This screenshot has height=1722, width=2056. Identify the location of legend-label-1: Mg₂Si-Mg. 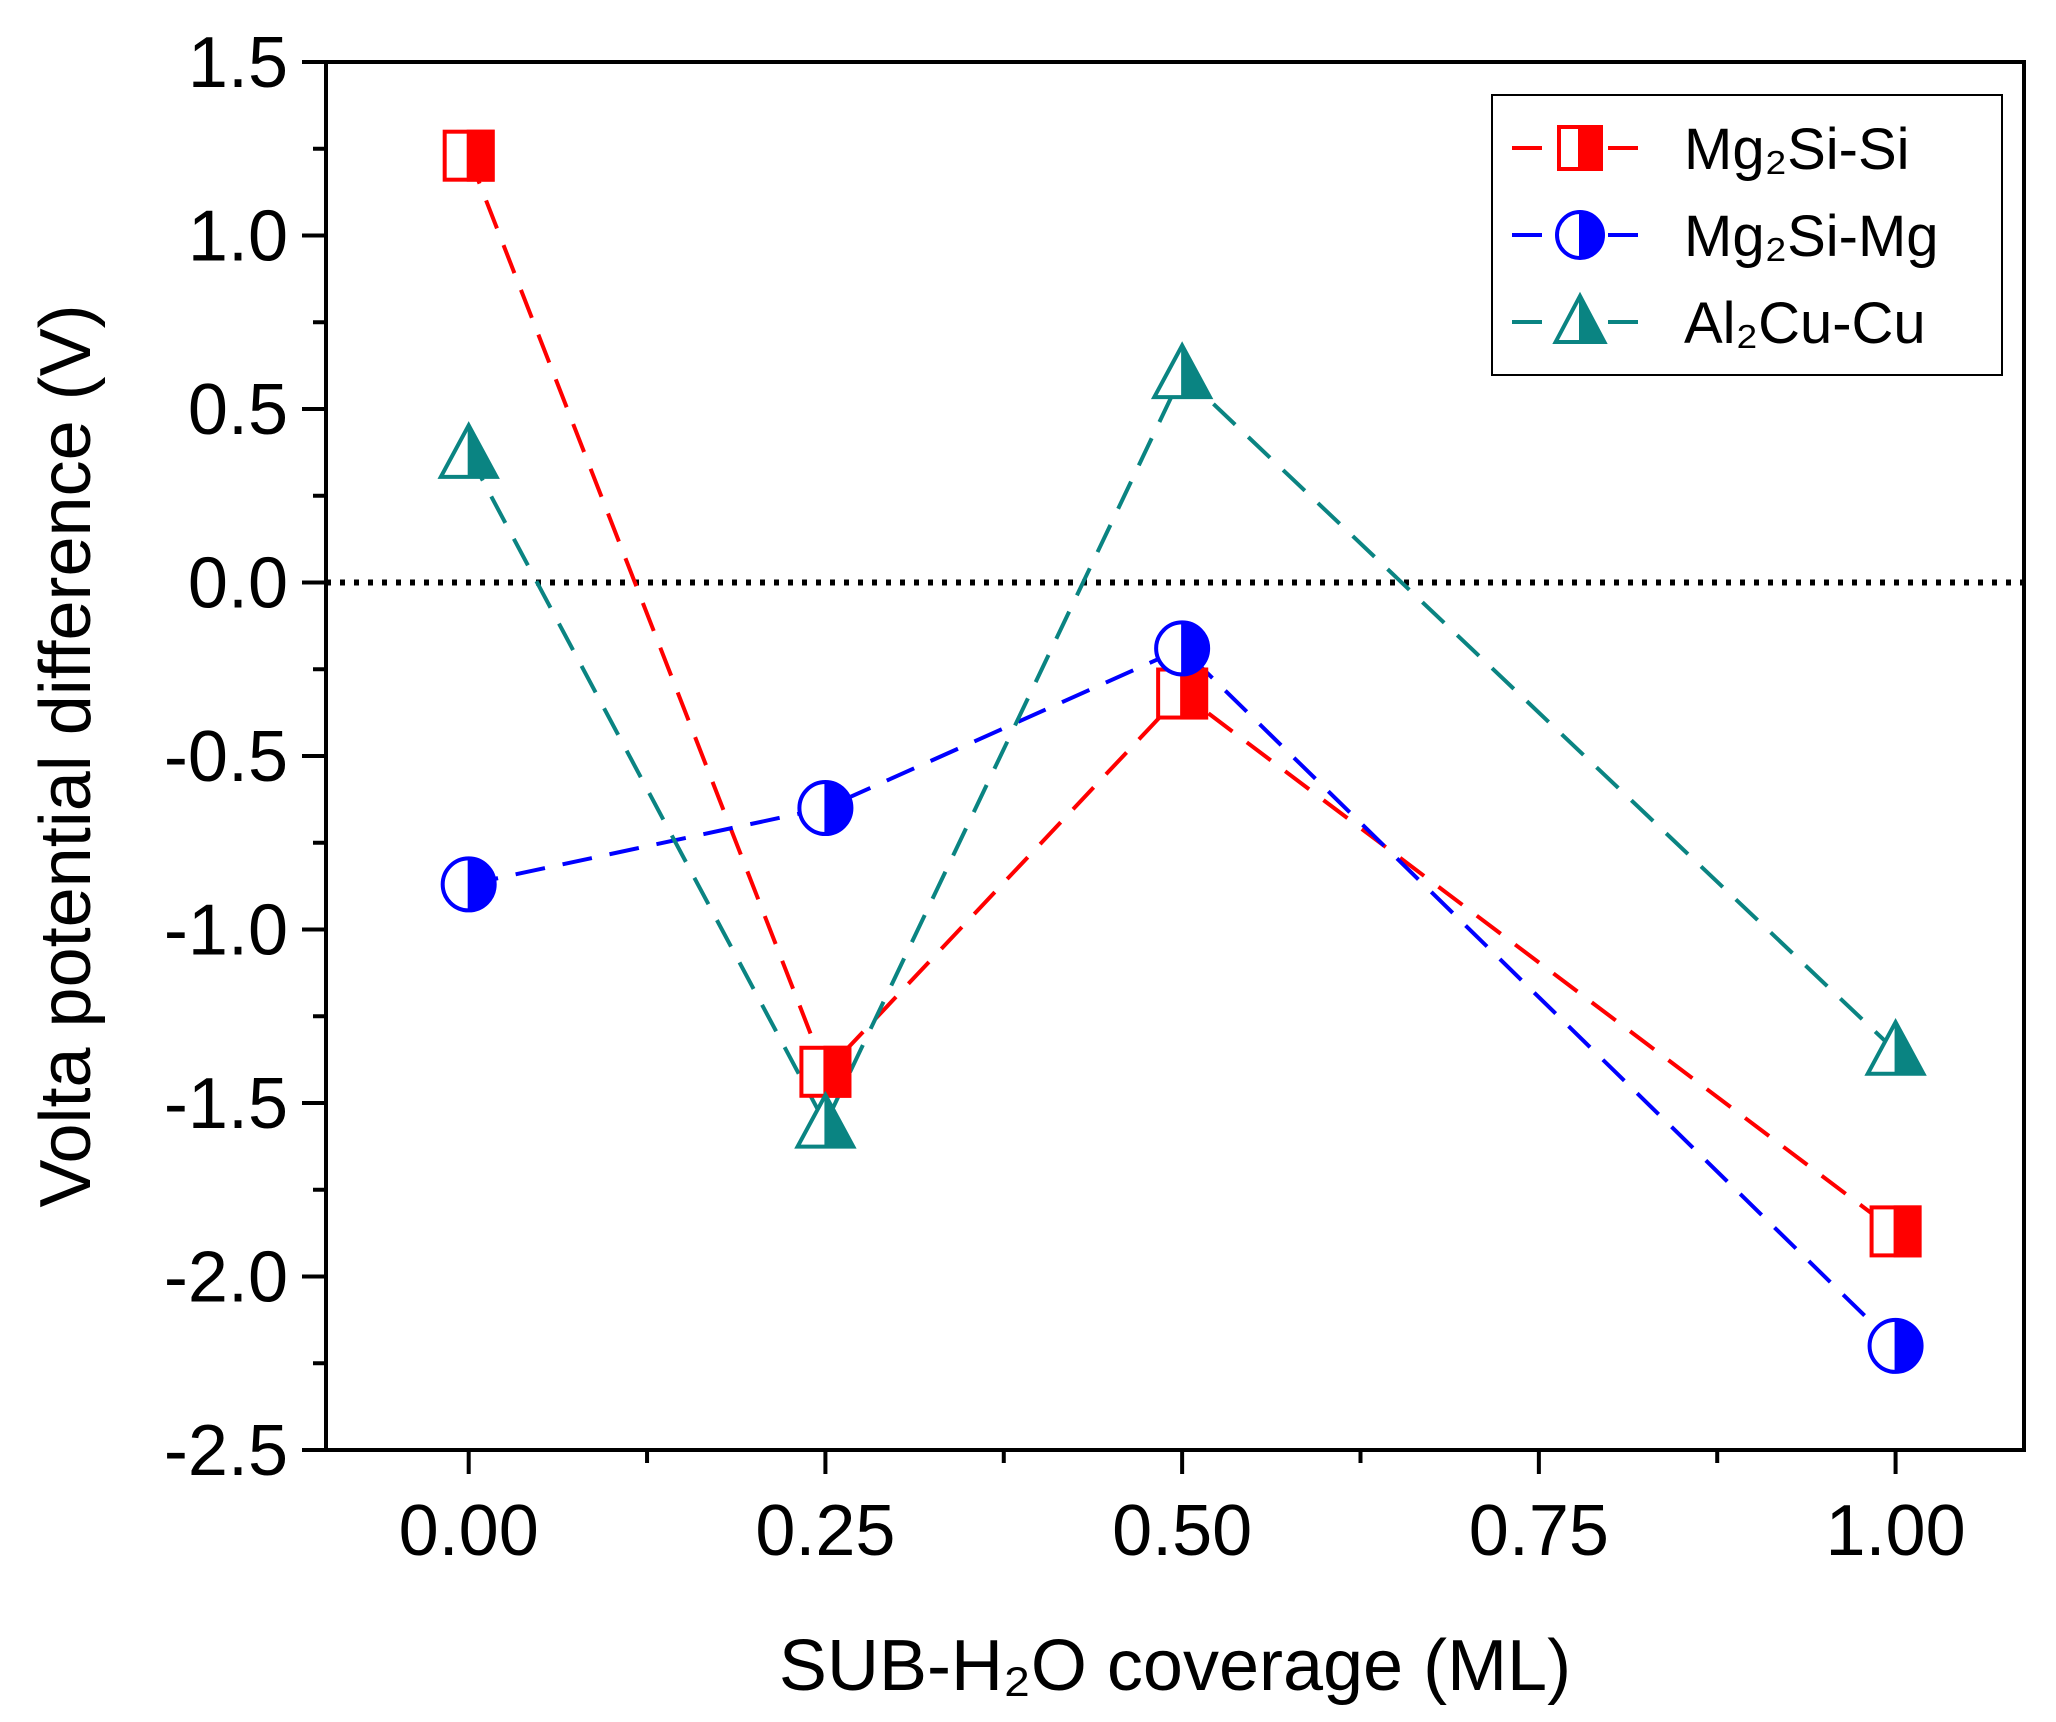
(1811, 236).